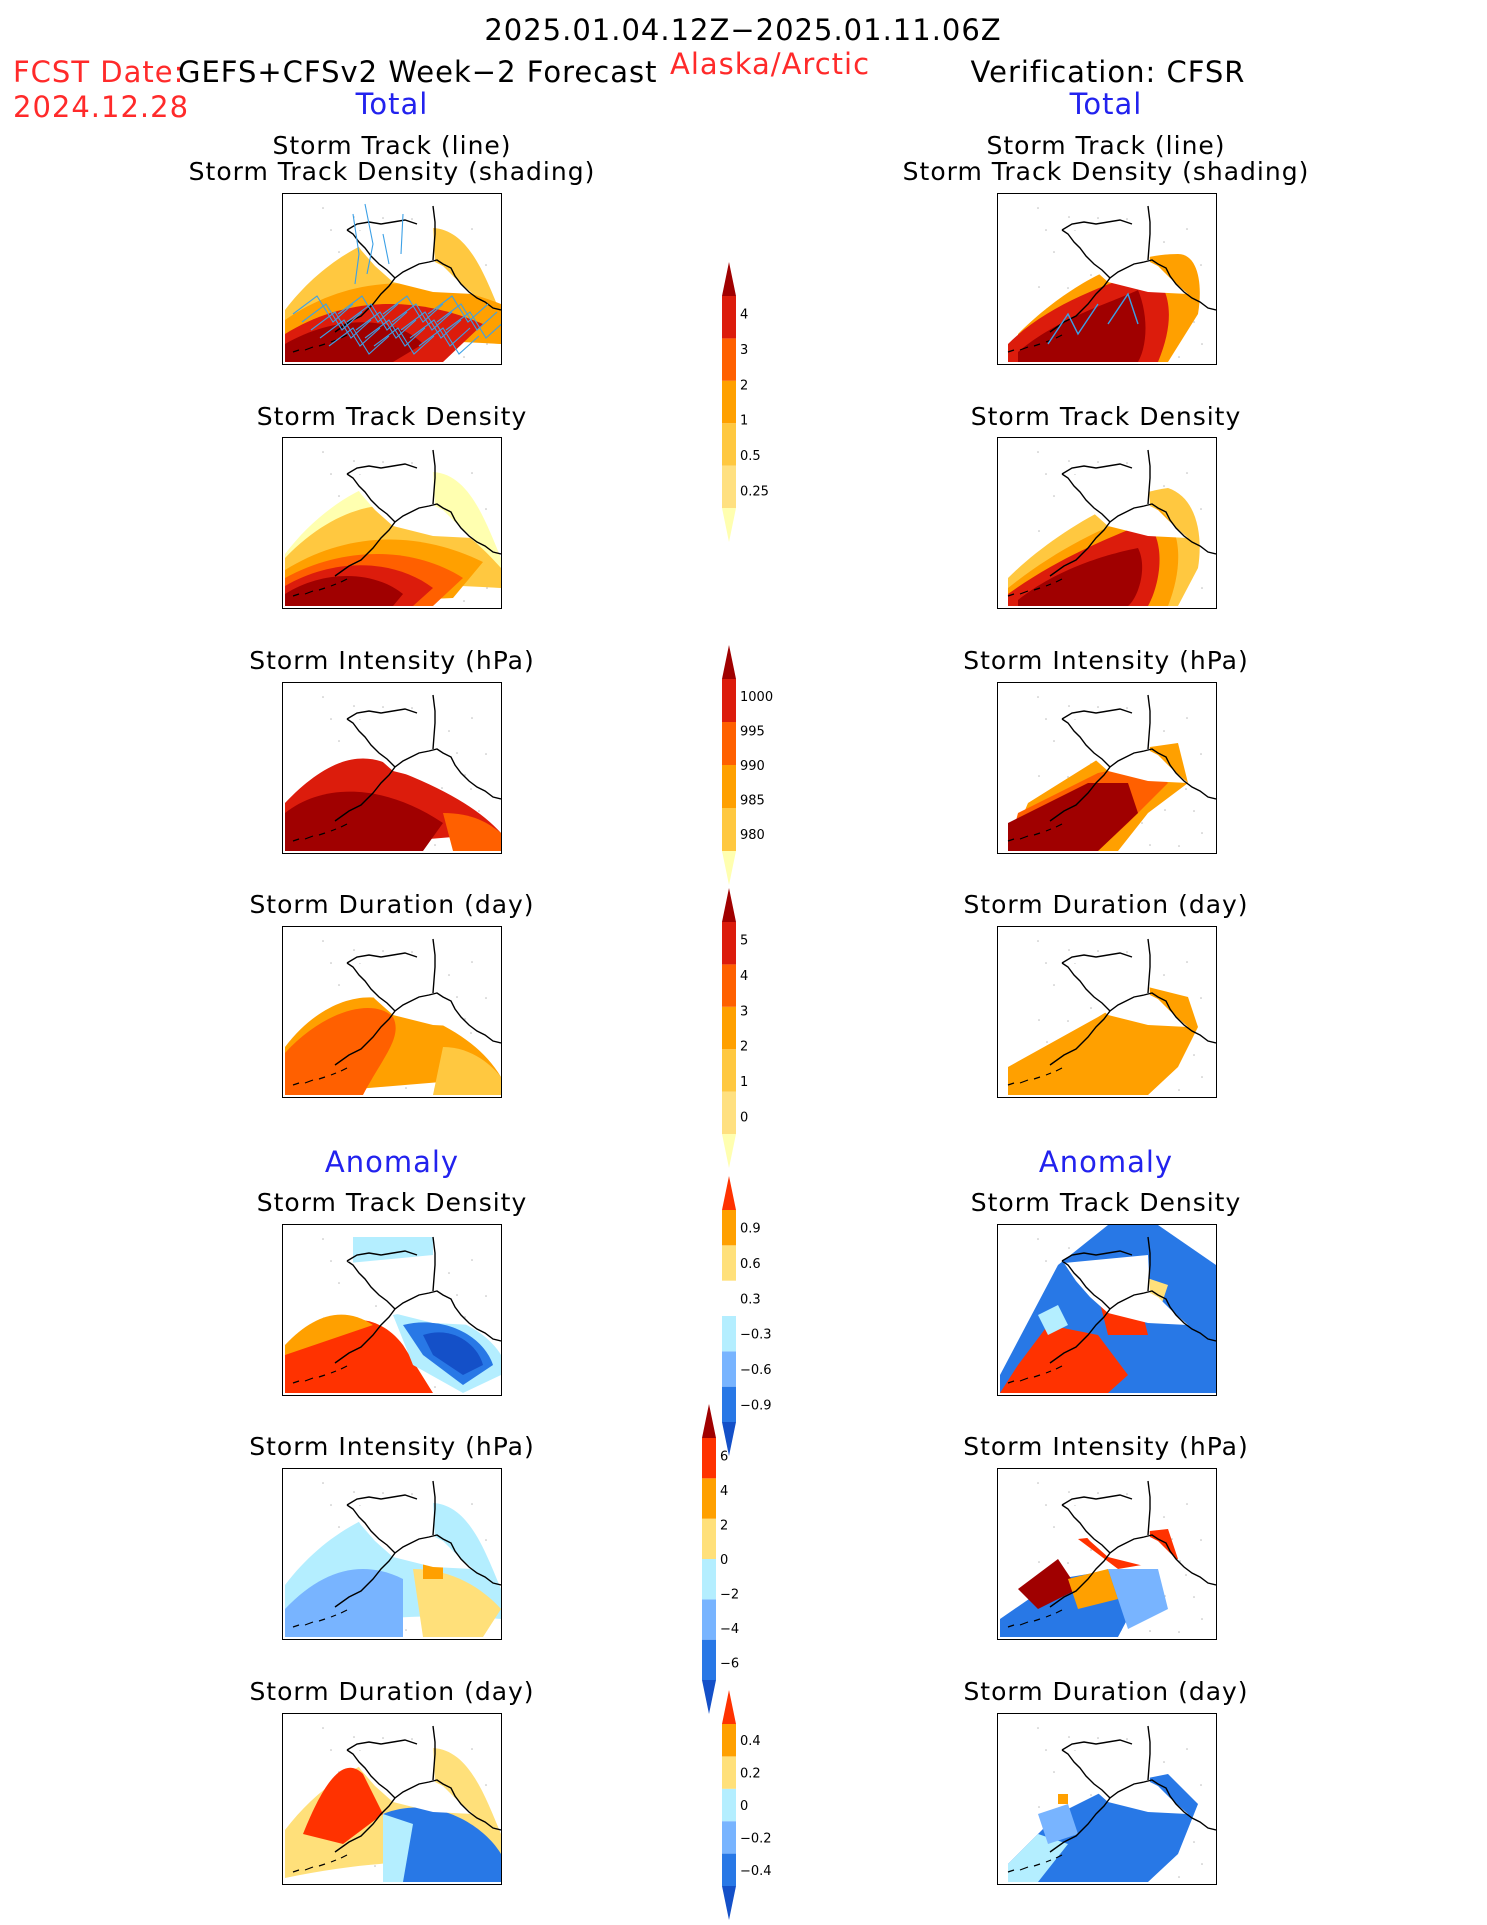 The image size is (1487, 1925). I want to click on map-left-anom-intensity, so click(392, 1554).